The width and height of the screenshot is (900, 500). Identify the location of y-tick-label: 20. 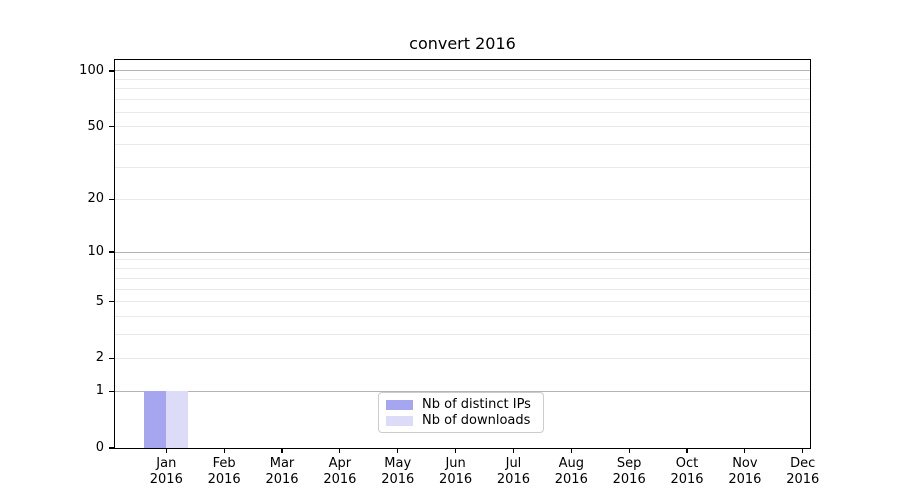
(95, 199).